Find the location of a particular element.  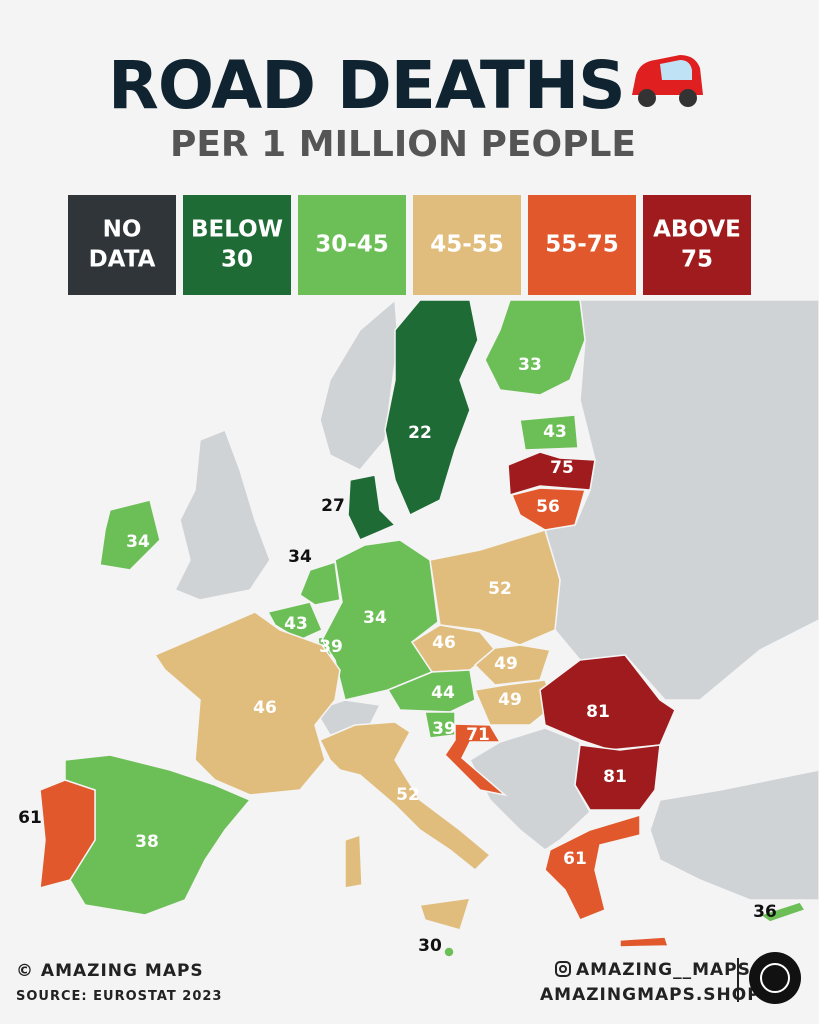

instagram: AMAZING__MAPS is located at coordinates (663, 970).